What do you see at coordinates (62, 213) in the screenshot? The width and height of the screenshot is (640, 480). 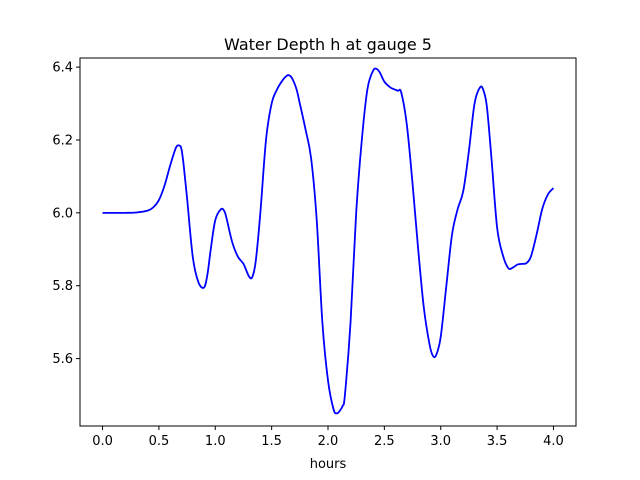 I see `y-tick-label: 6.0` at bounding box center [62, 213].